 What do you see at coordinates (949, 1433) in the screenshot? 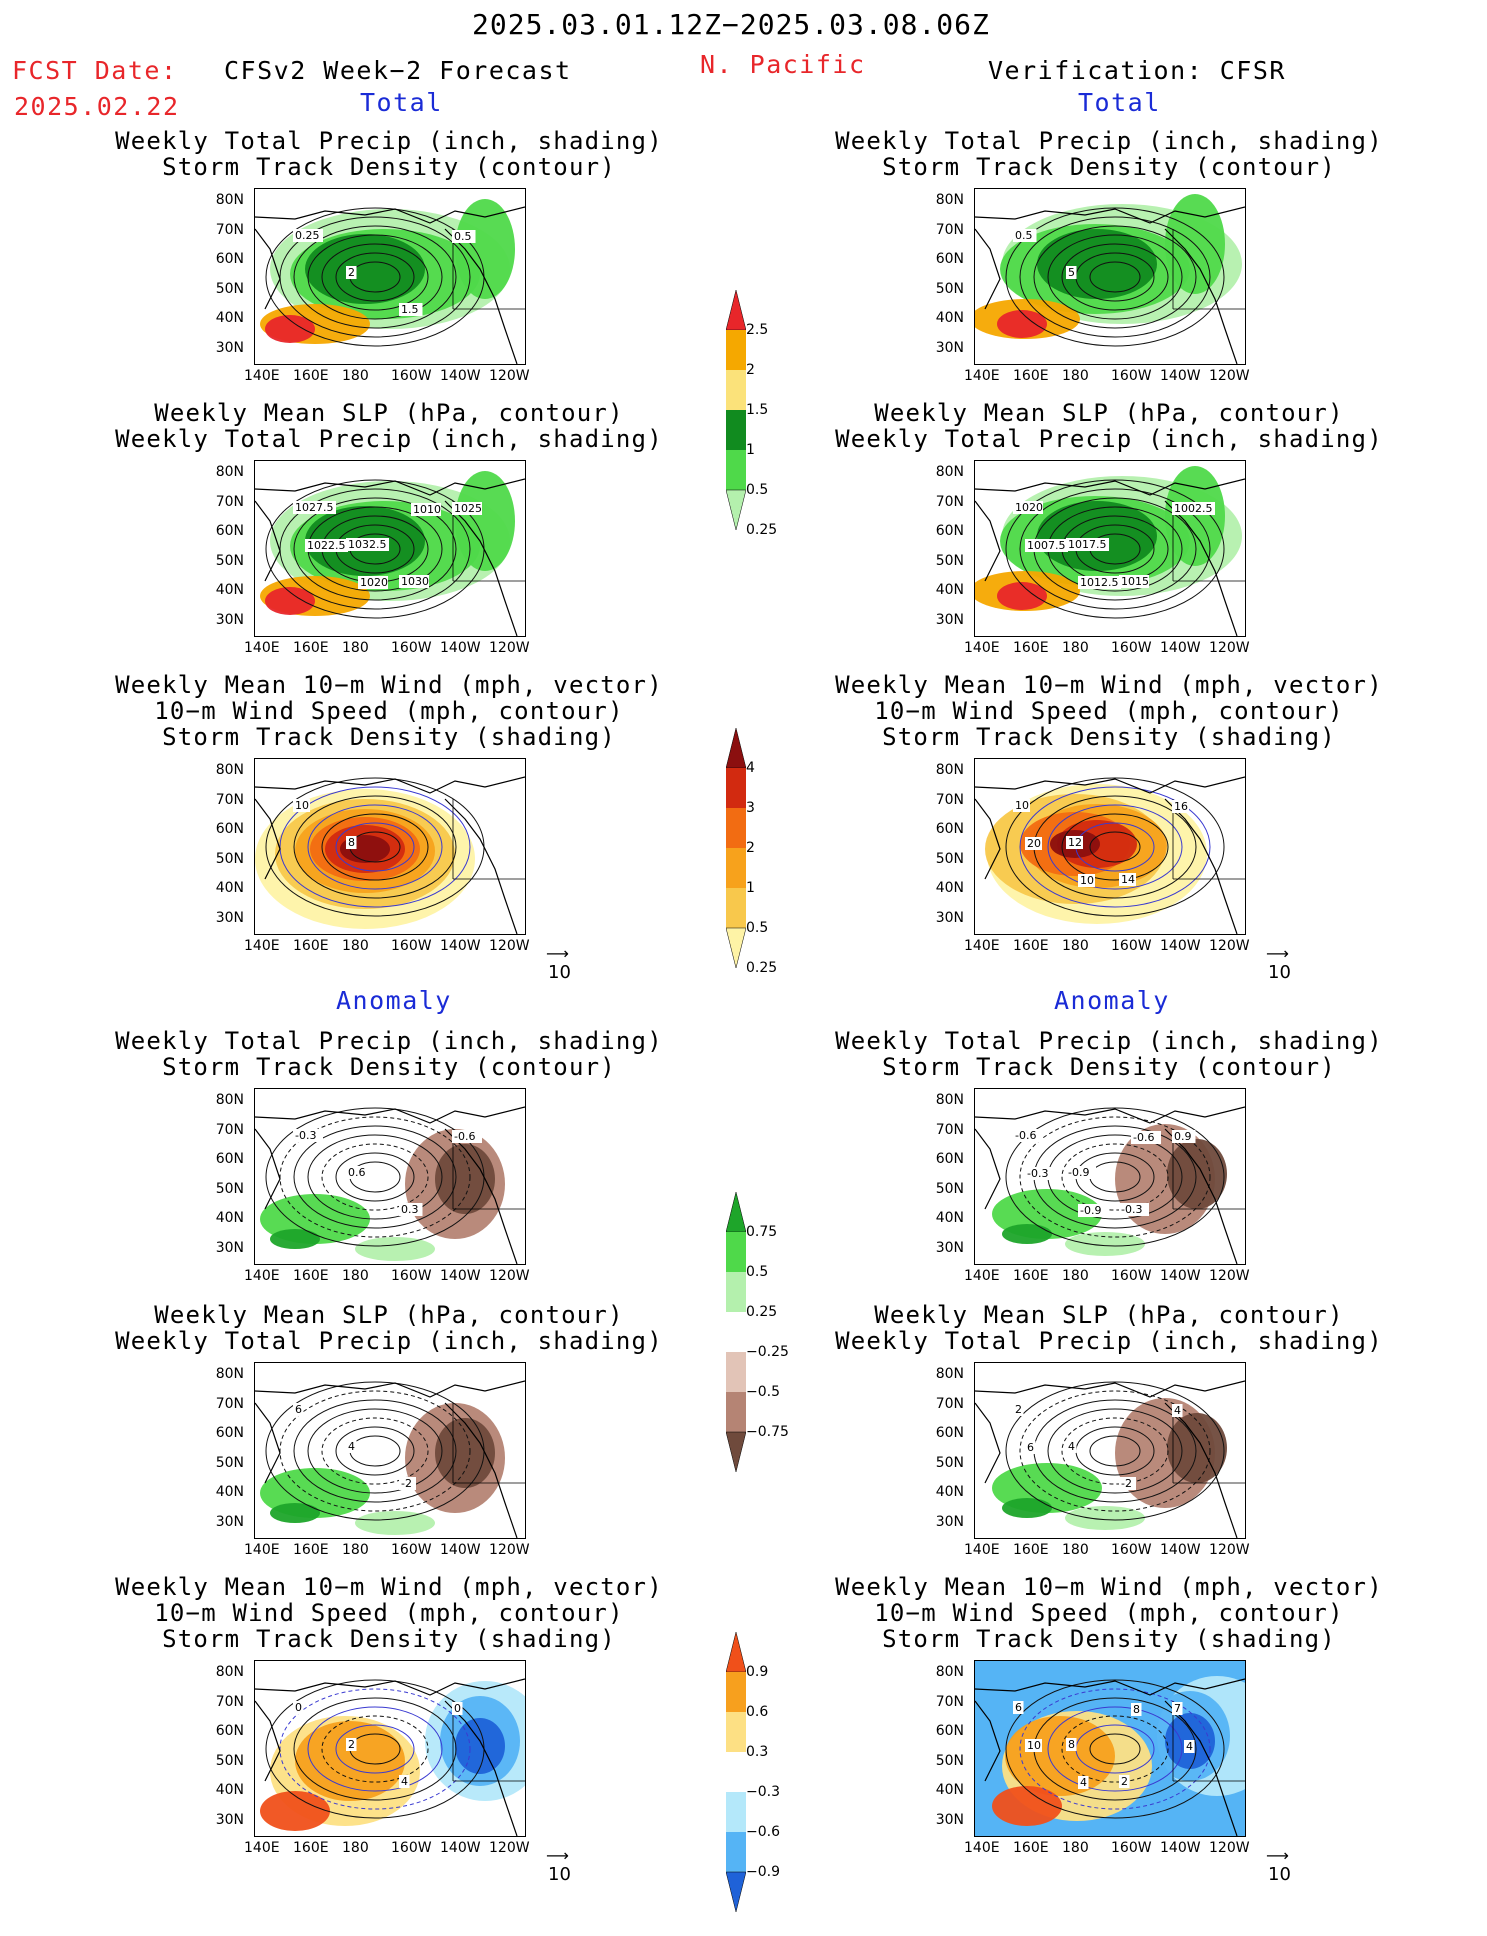
I see `v-anom-slp-lat-label: 60N` at bounding box center [949, 1433].